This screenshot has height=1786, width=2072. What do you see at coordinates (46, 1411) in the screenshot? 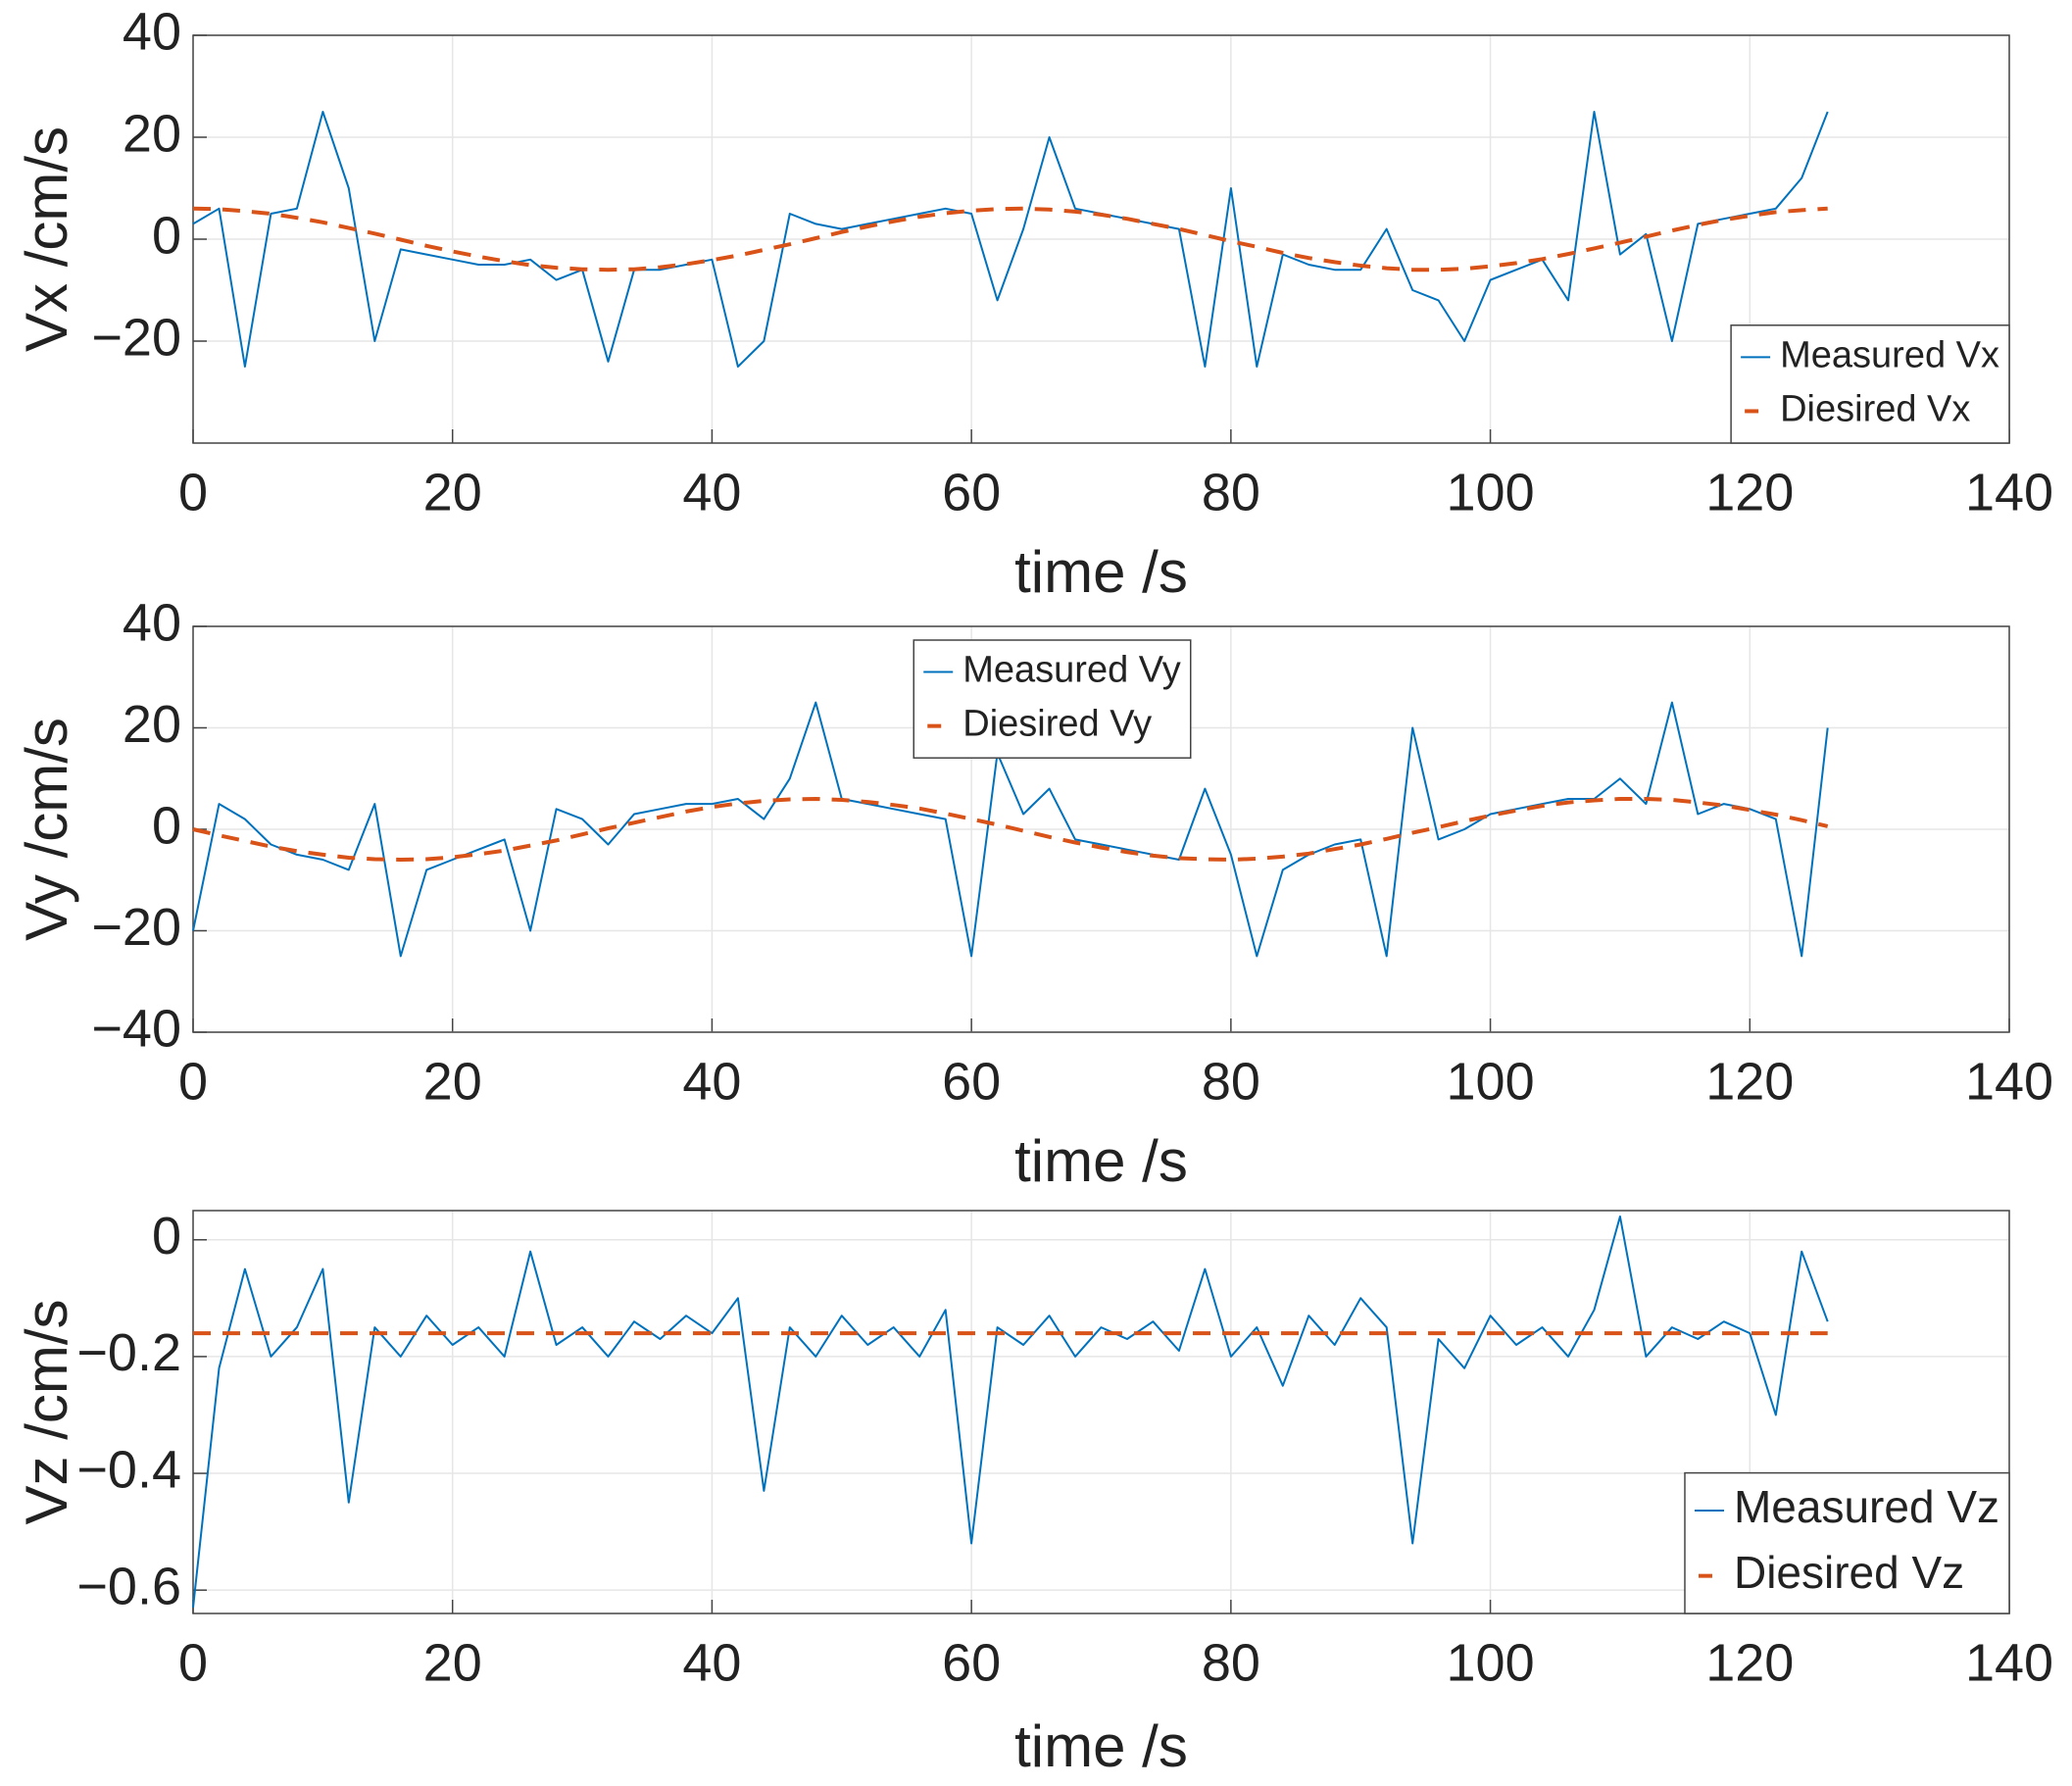
I see `y-axis-label: Vz /cm/s` at bounding box center [46, 1411].